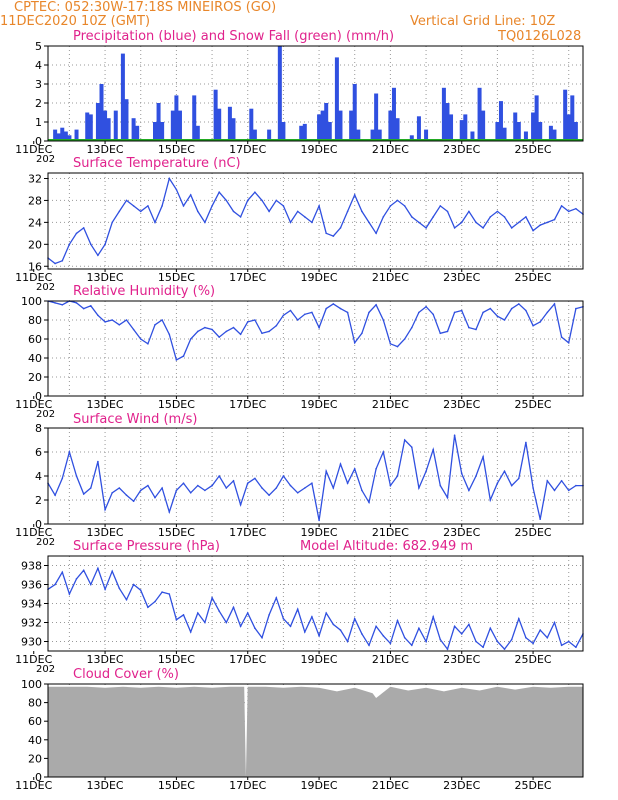 The image size is (618, 800). I want to click on x-tick-label: 13DEC, so click(105, 659).